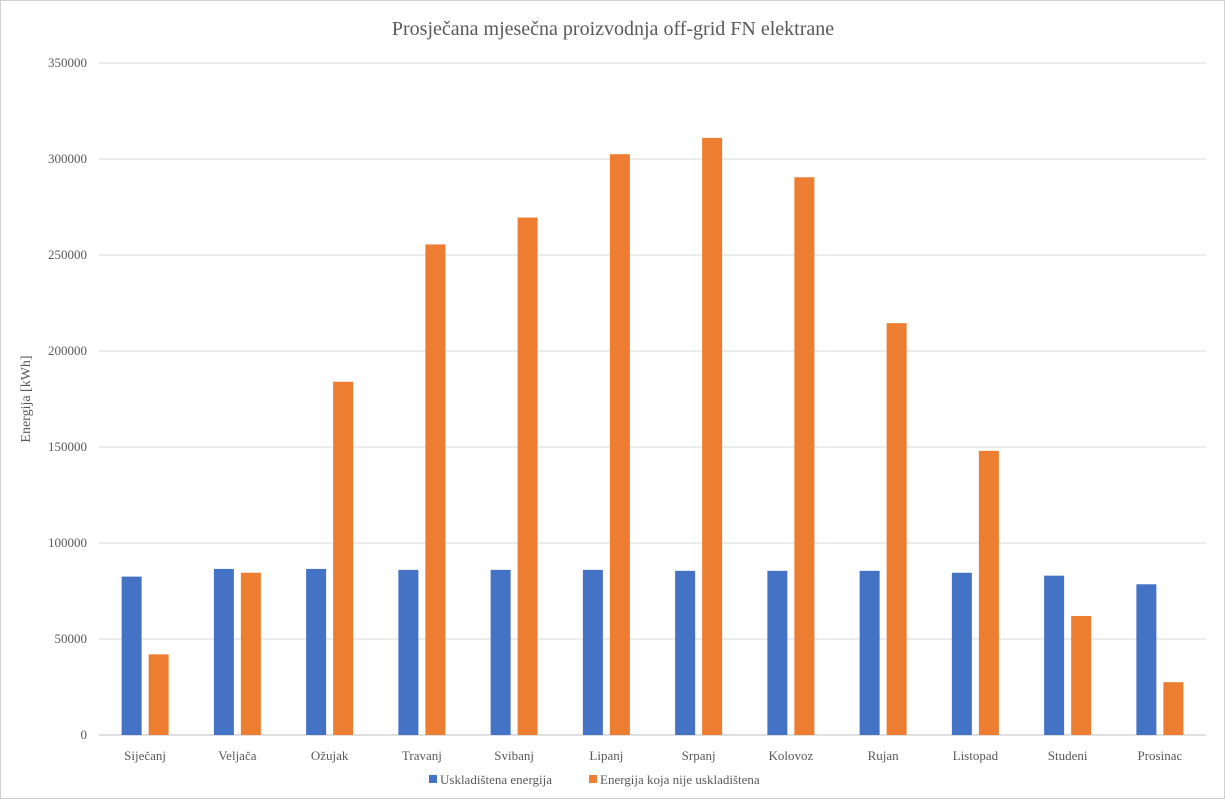 This screenshot has width=1225, height=799. I want to click on y-tick-label: 0, so click(84, 734).